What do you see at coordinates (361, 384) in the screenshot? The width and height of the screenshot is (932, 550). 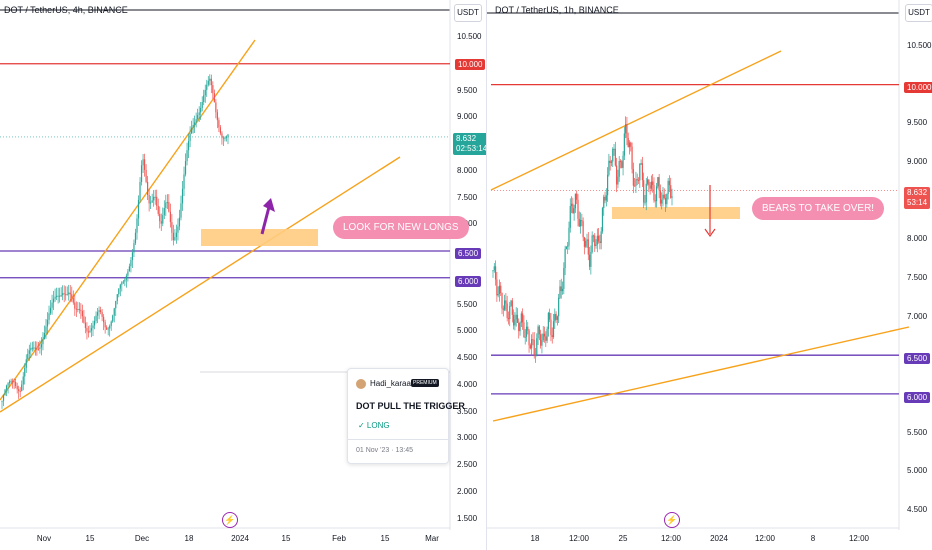 I see `author-avatar` at bounding box center [361, 384].